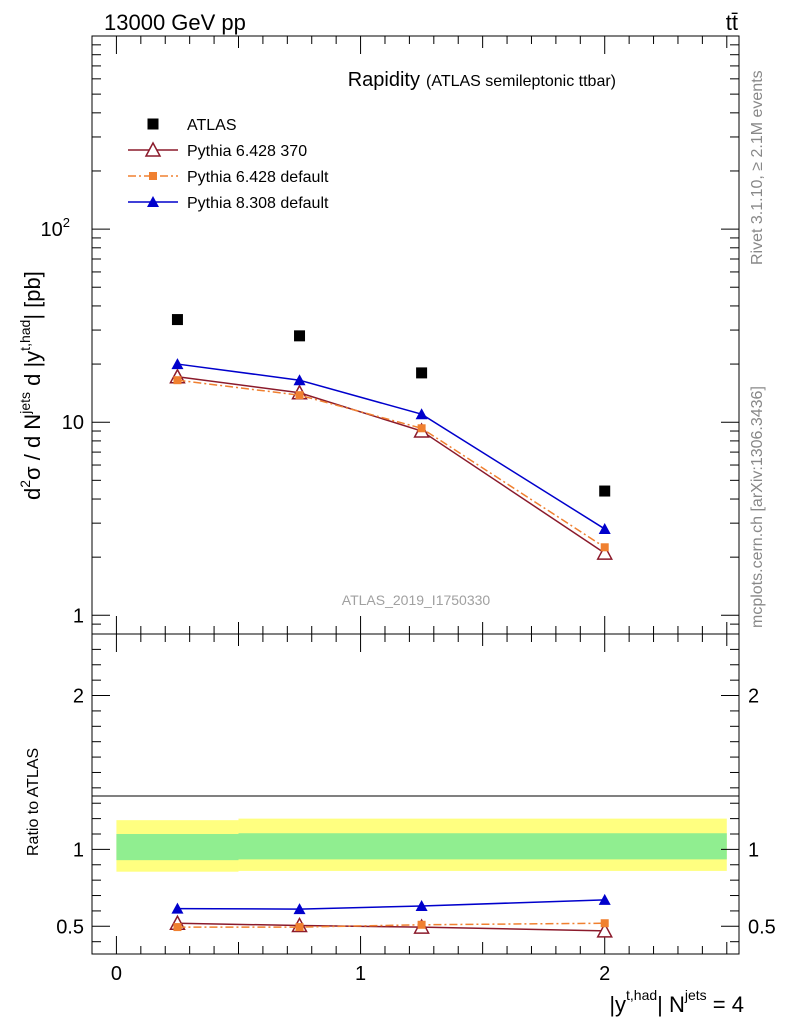 The image size is (786, 1024). What do you see at coordinates (762, 927) in the screenshot?
I see `lower-y-tick-label-right: 0.5` at bounding box center [762, 927].